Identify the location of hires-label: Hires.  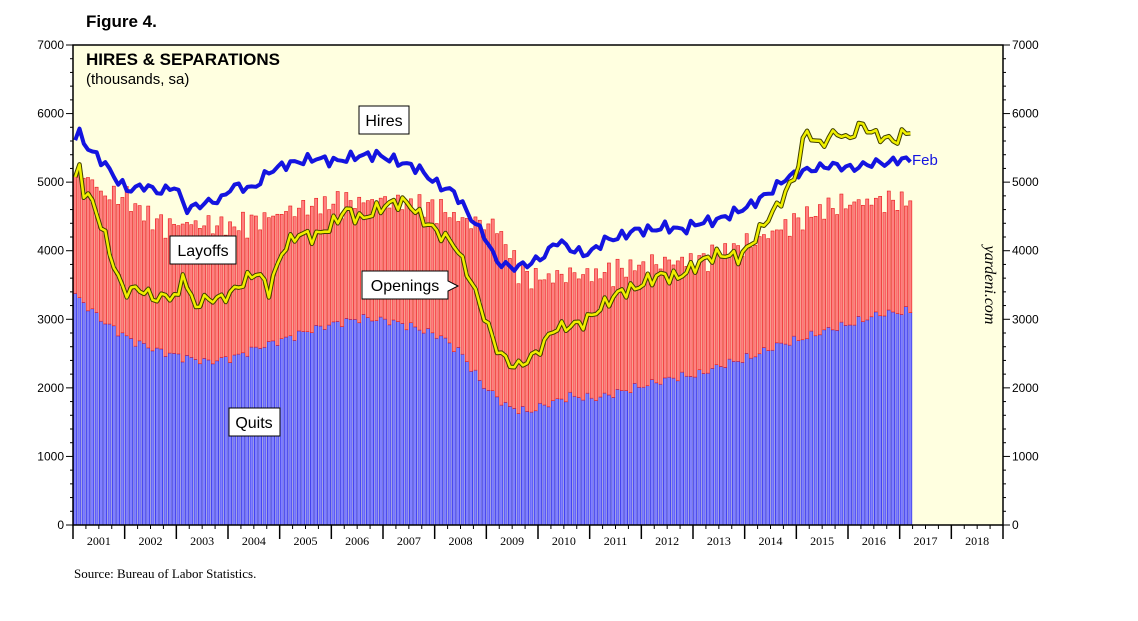
(383, 121).